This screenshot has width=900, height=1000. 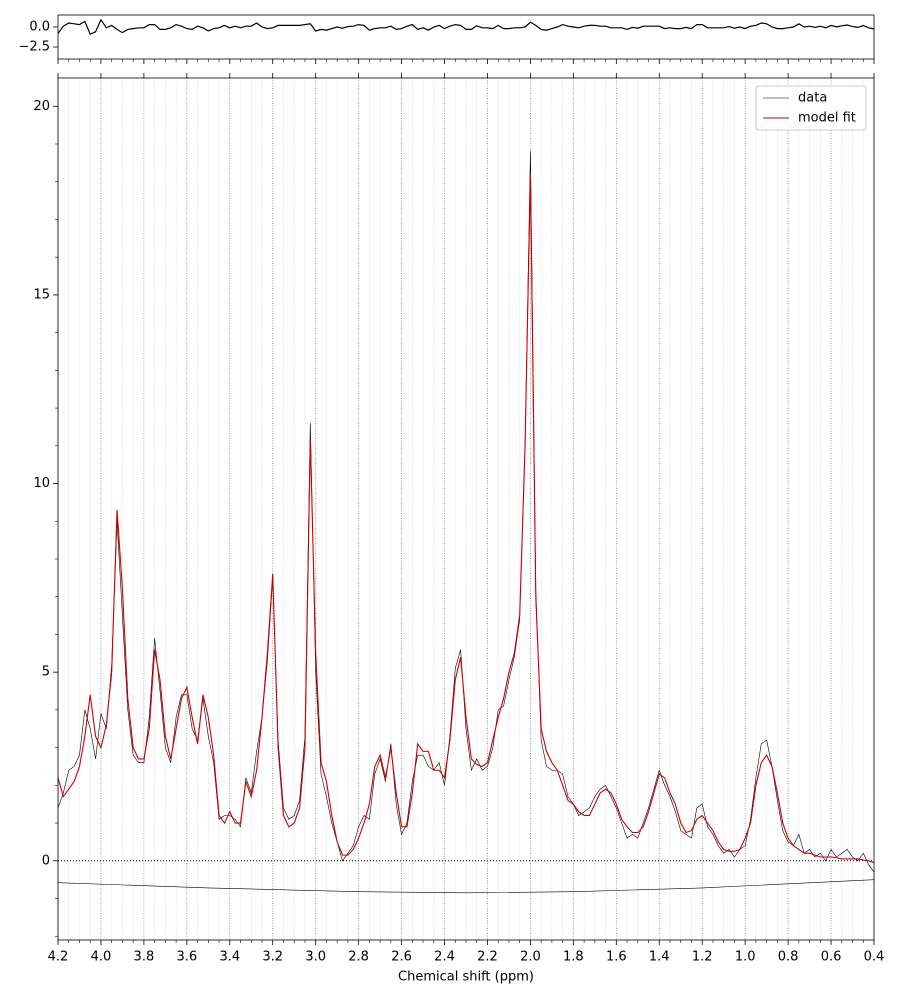 What do you see at coordinates (659, 957) in the screenshot?
I see `x-tick-label: 1.4` at bounding box center [659, 957].